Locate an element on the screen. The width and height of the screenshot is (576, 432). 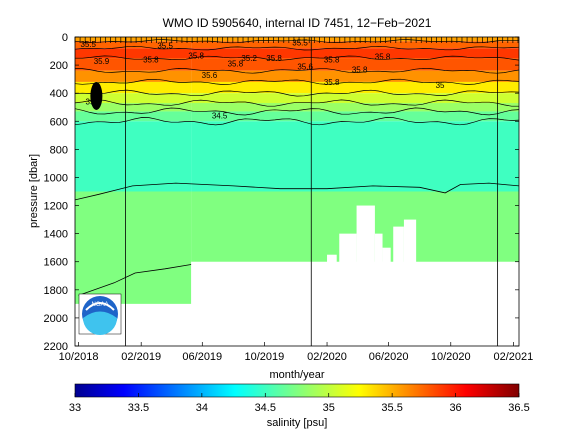
colorbar-tick-label: 35 is located at coordinates (329, 408).